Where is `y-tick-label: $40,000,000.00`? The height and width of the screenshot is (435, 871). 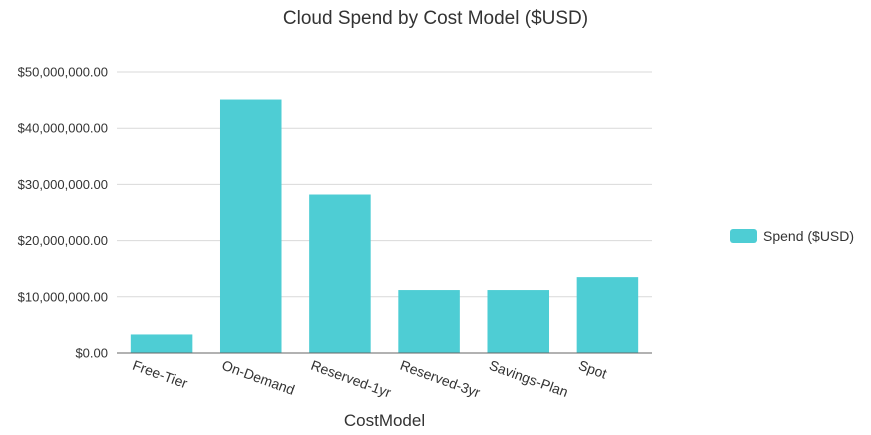
y-tick-label: $40,000,000.00 is located at coordinates (63, 128).